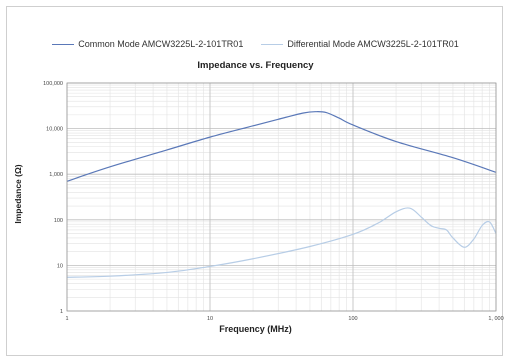  Describe the element at coordinates (54, 130) in the screenshot. I see `y-tick-label: 10,000` at that location.